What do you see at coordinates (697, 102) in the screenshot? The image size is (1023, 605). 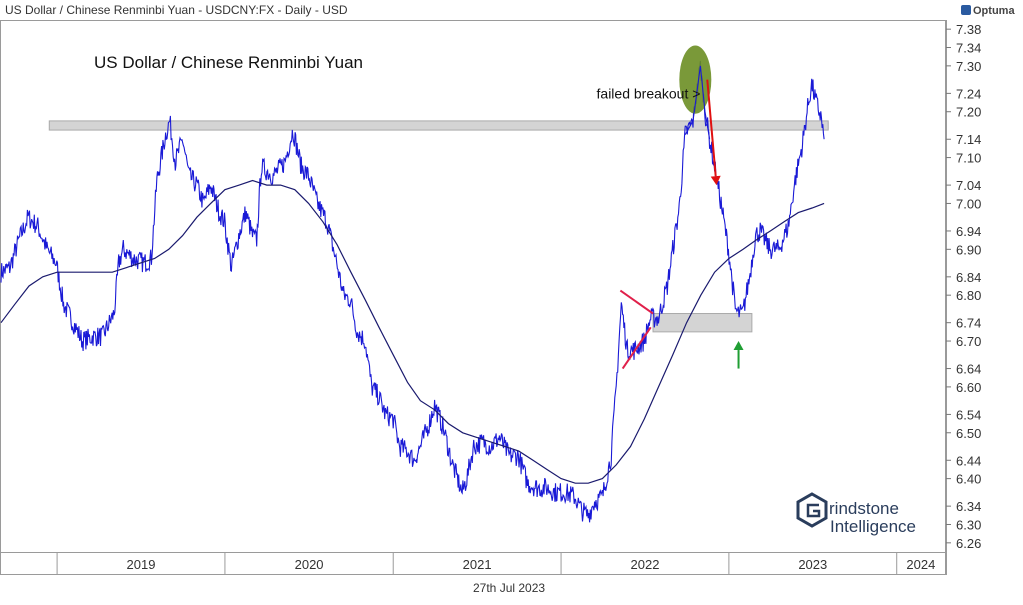 I see `series-price-highlight-segment` at bounding box center [697, 102].